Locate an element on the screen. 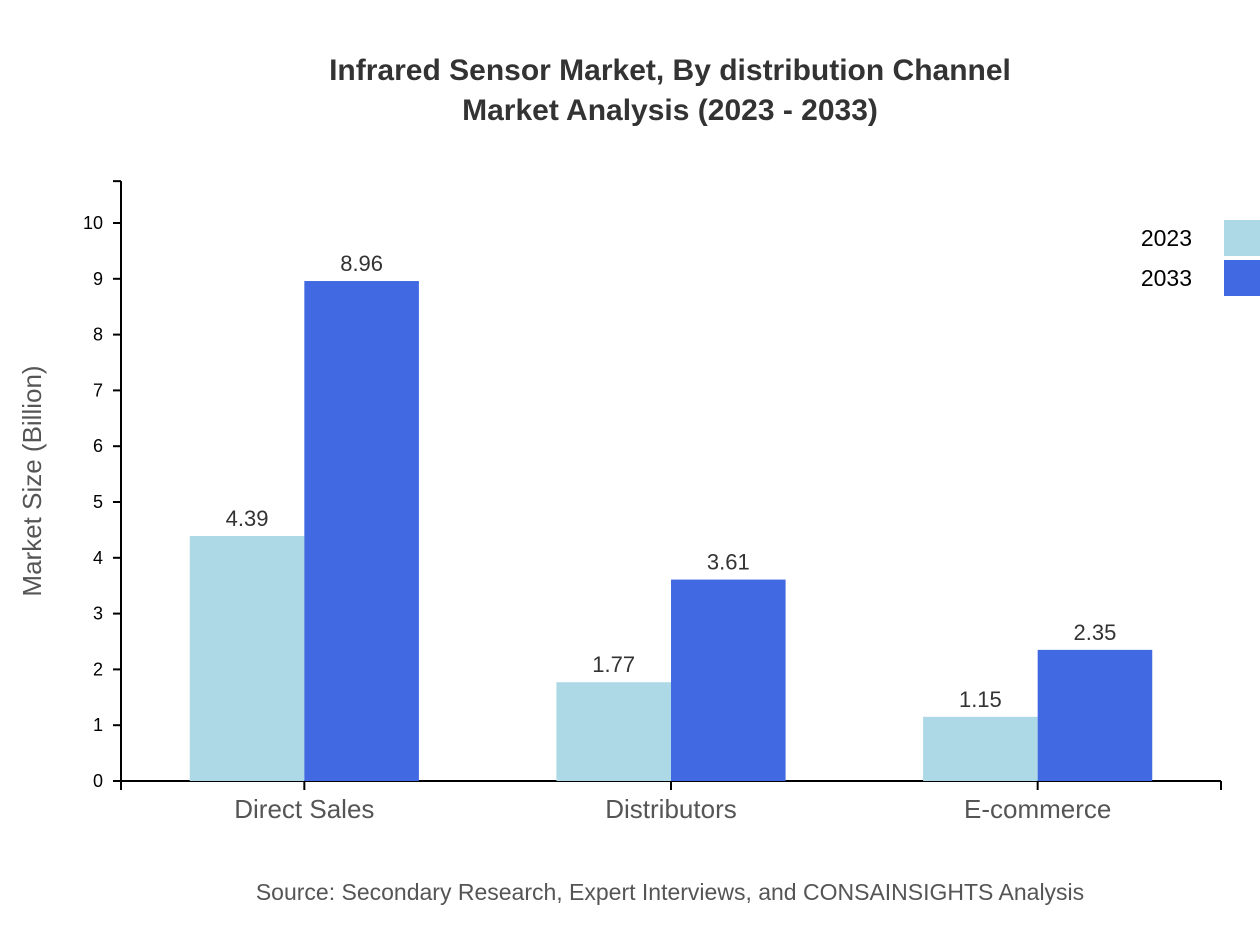  y-tick-label: 0 is located at coordinates (98, 781).